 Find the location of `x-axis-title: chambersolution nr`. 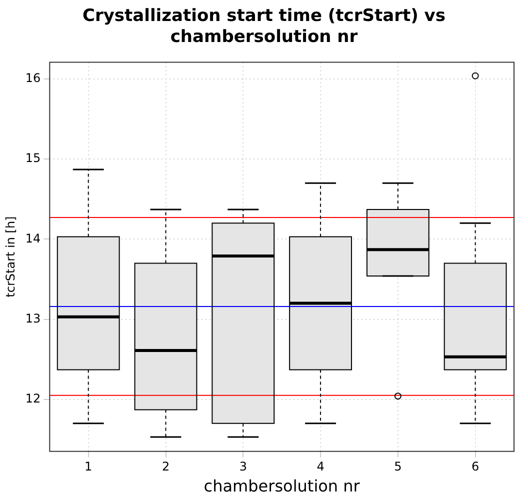

x-axis-title: chambersolution nr is located at coordinates (282, 486).